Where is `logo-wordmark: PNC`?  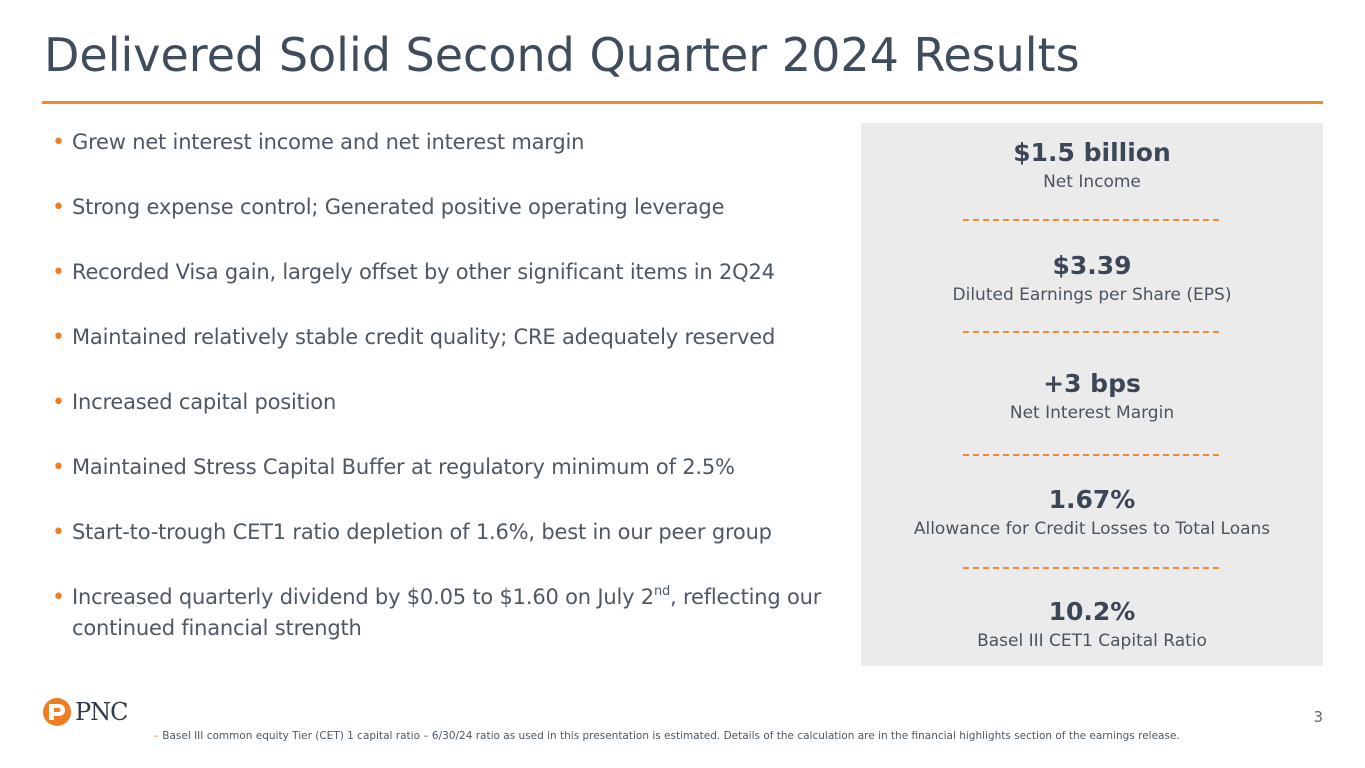 logo-wordmark: PNC is located at coordinates (102, 712).